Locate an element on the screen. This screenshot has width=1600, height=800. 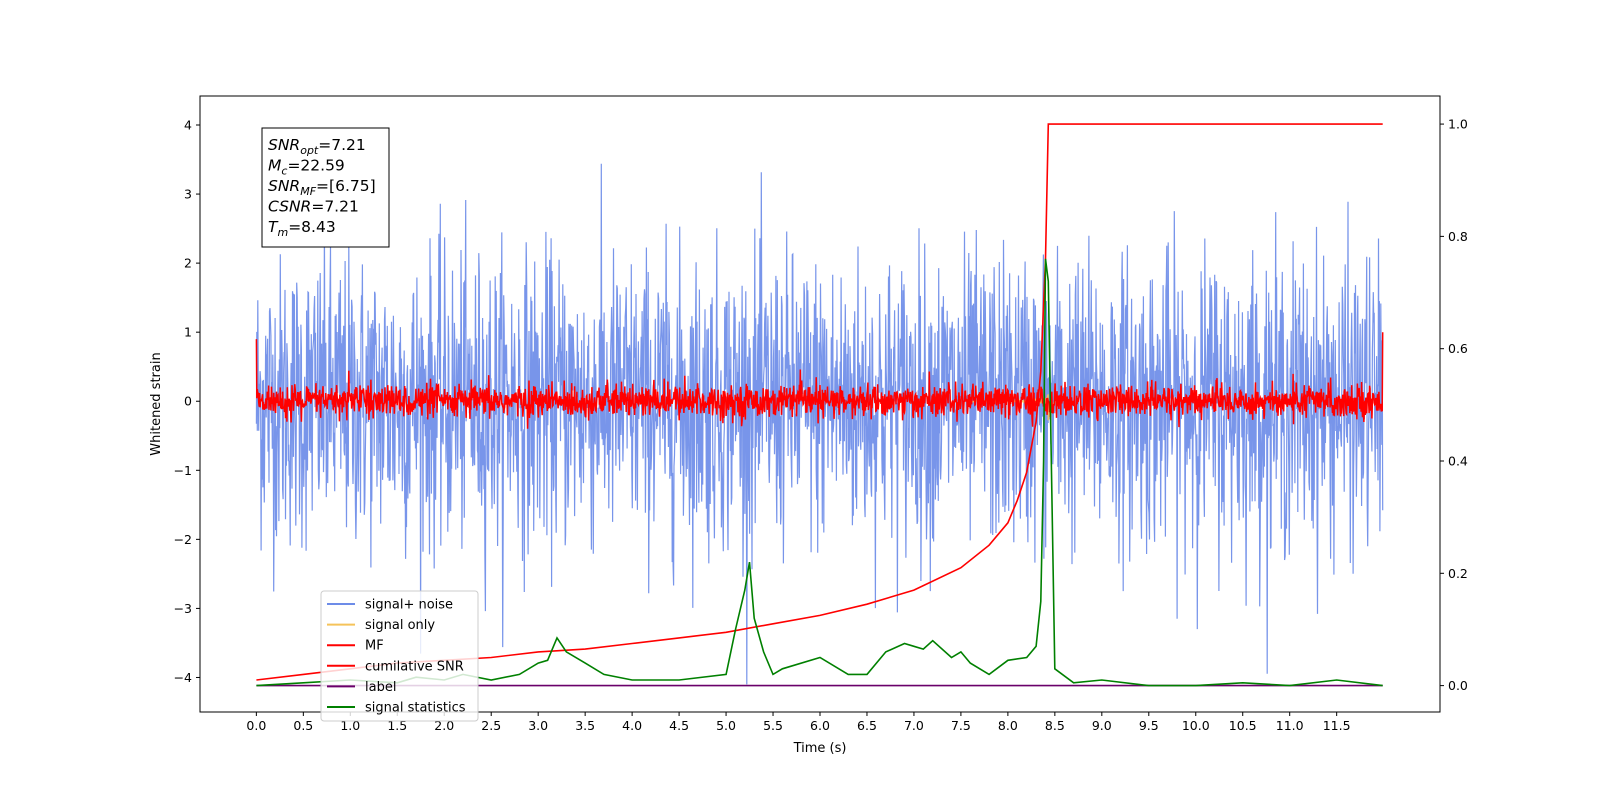
x-tick-label: 6.5 is located at coordinates (867, 725).